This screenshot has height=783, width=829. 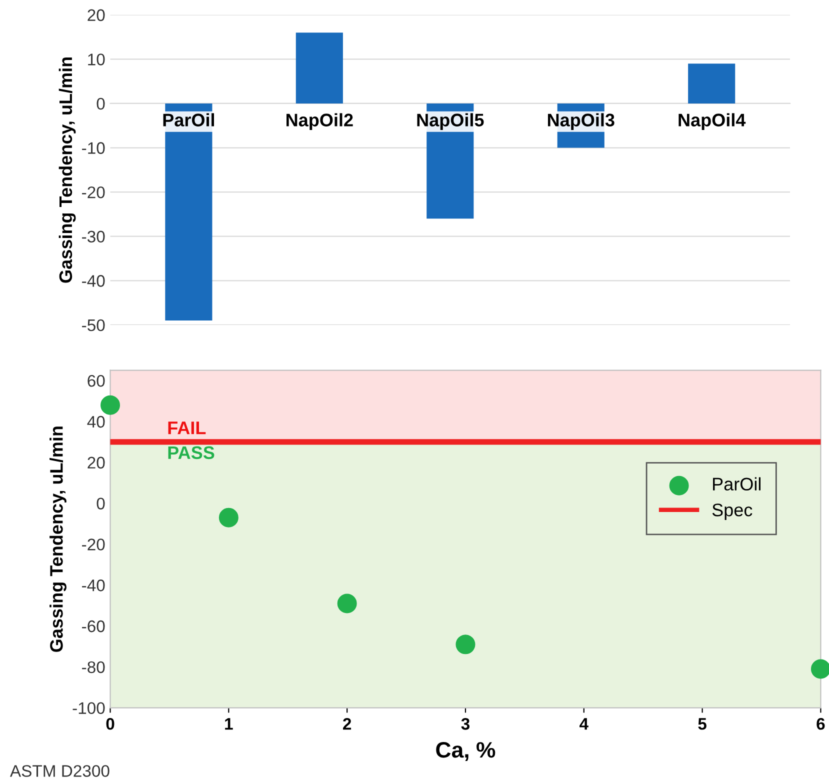 What do you see at coordinates (820, 724) in the screenshot?
I see `x-tick-label: 6` at bounding box center [820, 724].